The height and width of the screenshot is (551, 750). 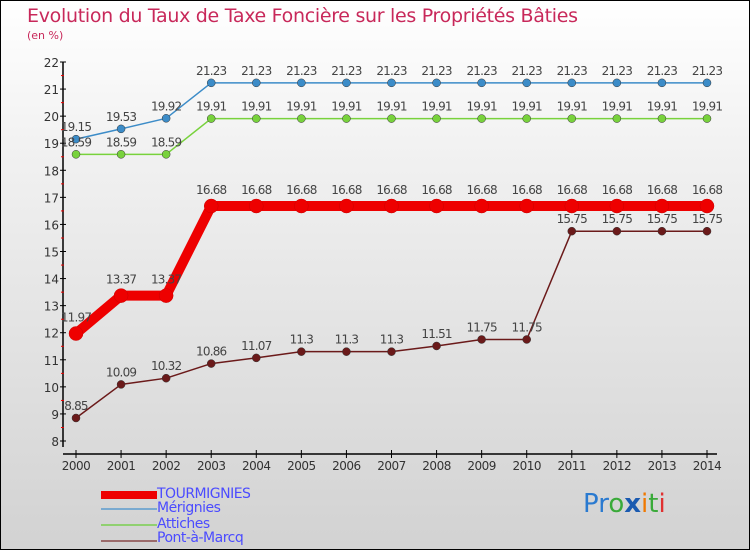 I want to click on y-tick-label: 18, so click(x=51, y=171).